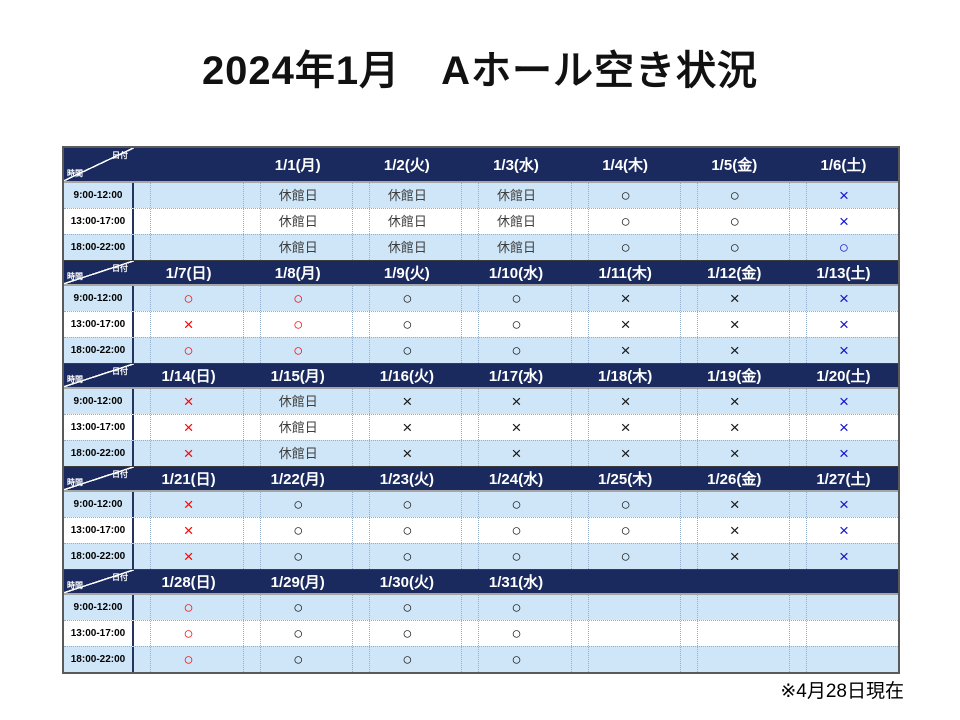 The height and width of the screenshot is (720, 960). What do you see at coordinates (625, 376) in the screenshot?
I see `date-header: 1/18(木)` at bounding box center [625, 376].